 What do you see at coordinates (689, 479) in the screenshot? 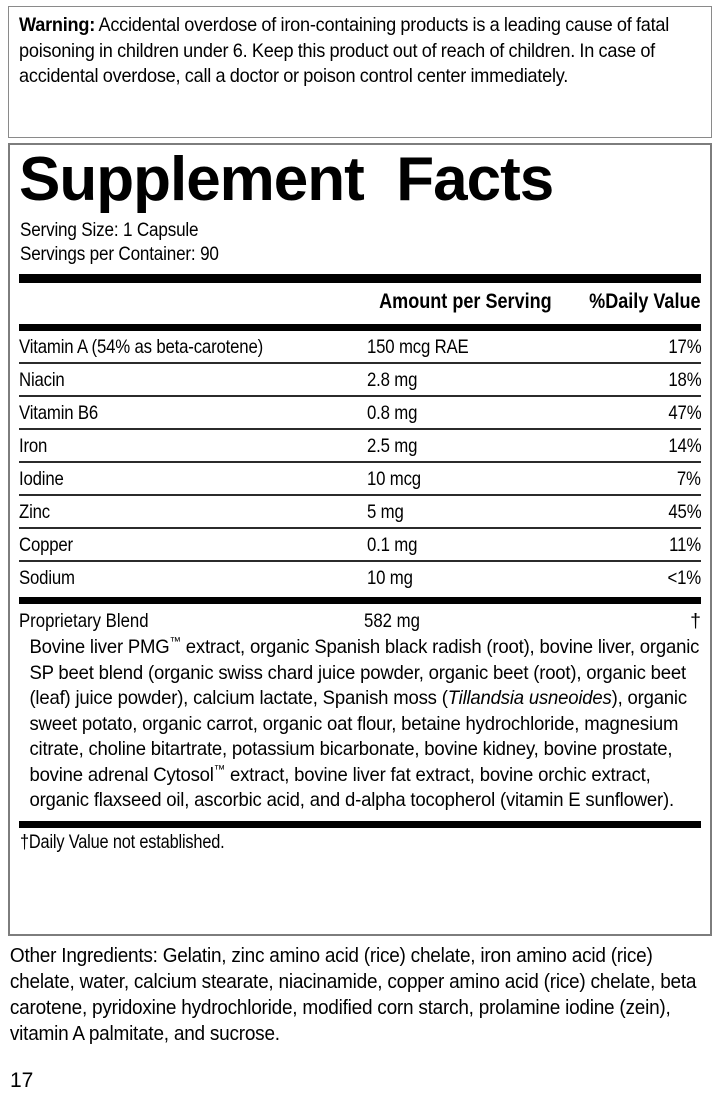
I see `nutrient-daily-value: 7%` at bounding box center [689, 479].